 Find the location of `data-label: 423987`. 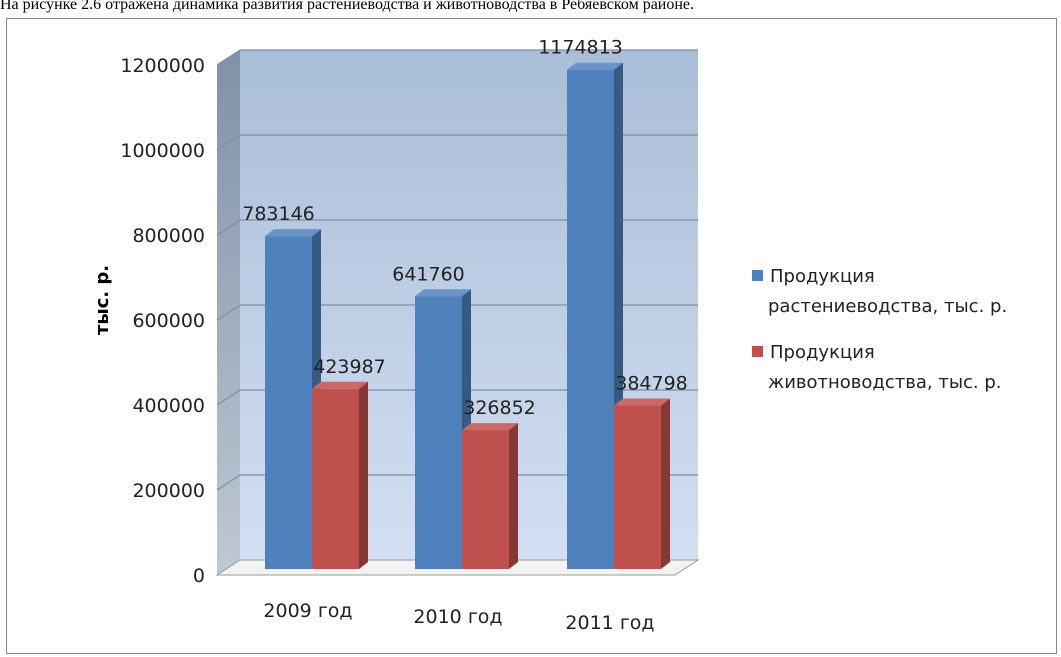

data-label: 423987 is located at coordinates (349, 367).